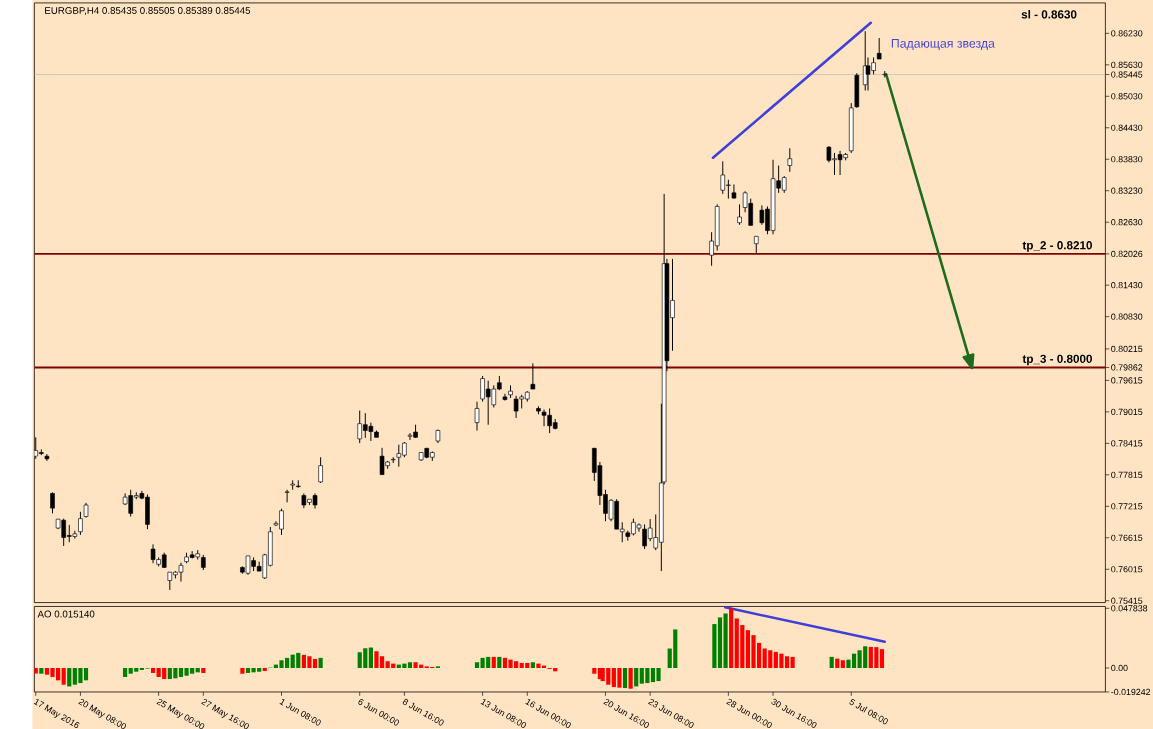 Image resolution: width=1153 pixels, height=729 pixels. What do you see at coordinates (1049, 14) in the screenshot?
I see `annotation: sl - 0.8630` at bounding box center [1049, 14].